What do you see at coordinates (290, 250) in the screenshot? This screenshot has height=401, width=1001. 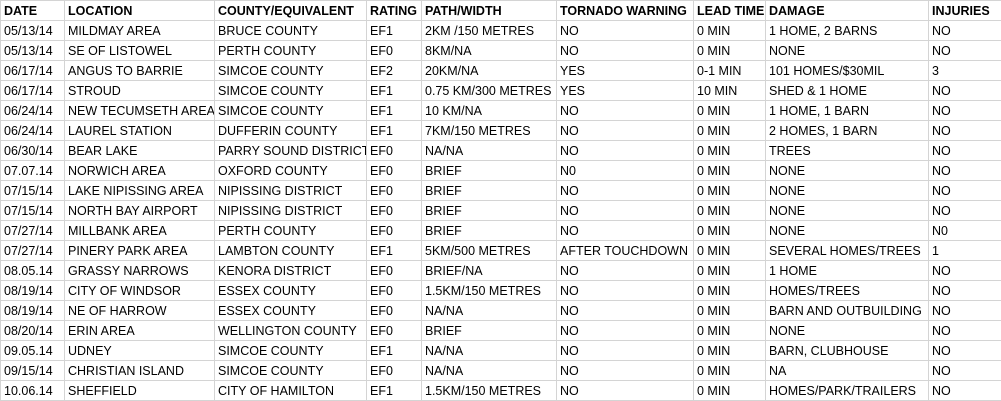 I see `cell-county: LAMBTON COUNTY` at bounding box center [290, 250].